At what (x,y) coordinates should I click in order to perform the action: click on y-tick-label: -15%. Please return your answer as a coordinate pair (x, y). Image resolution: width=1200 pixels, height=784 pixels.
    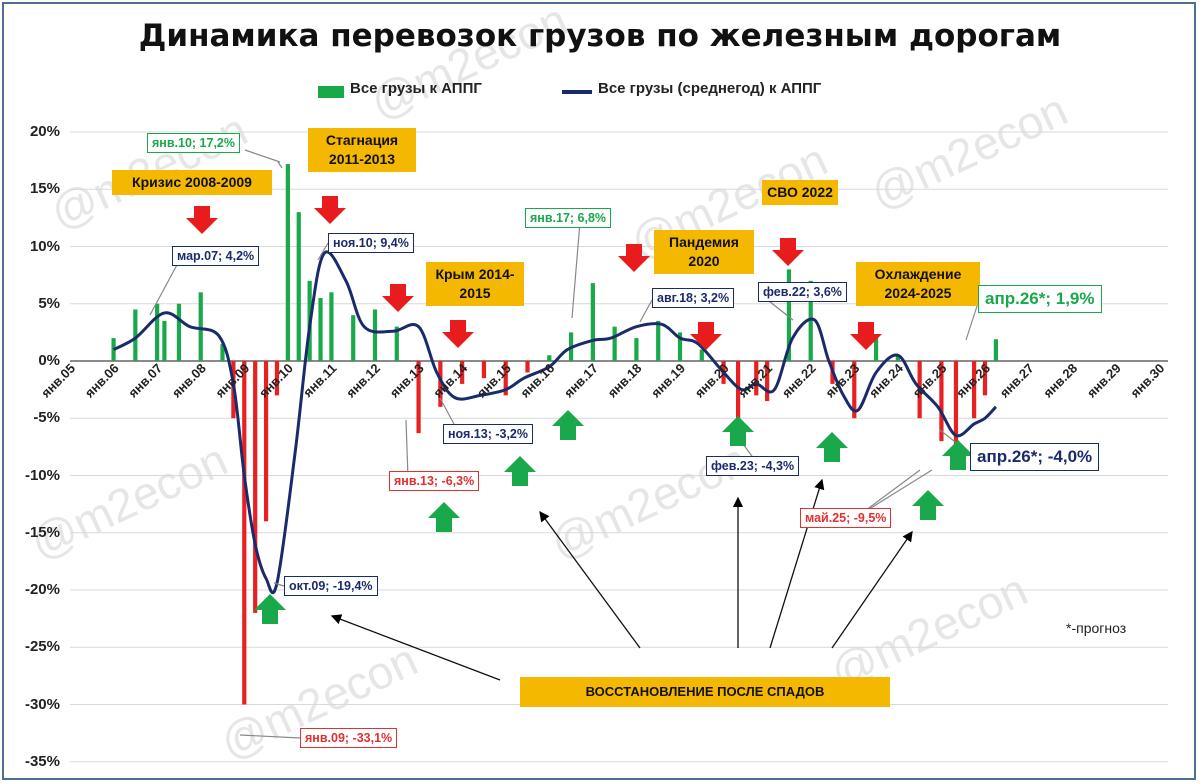
    Looking at the image, I should click on (42, 532).